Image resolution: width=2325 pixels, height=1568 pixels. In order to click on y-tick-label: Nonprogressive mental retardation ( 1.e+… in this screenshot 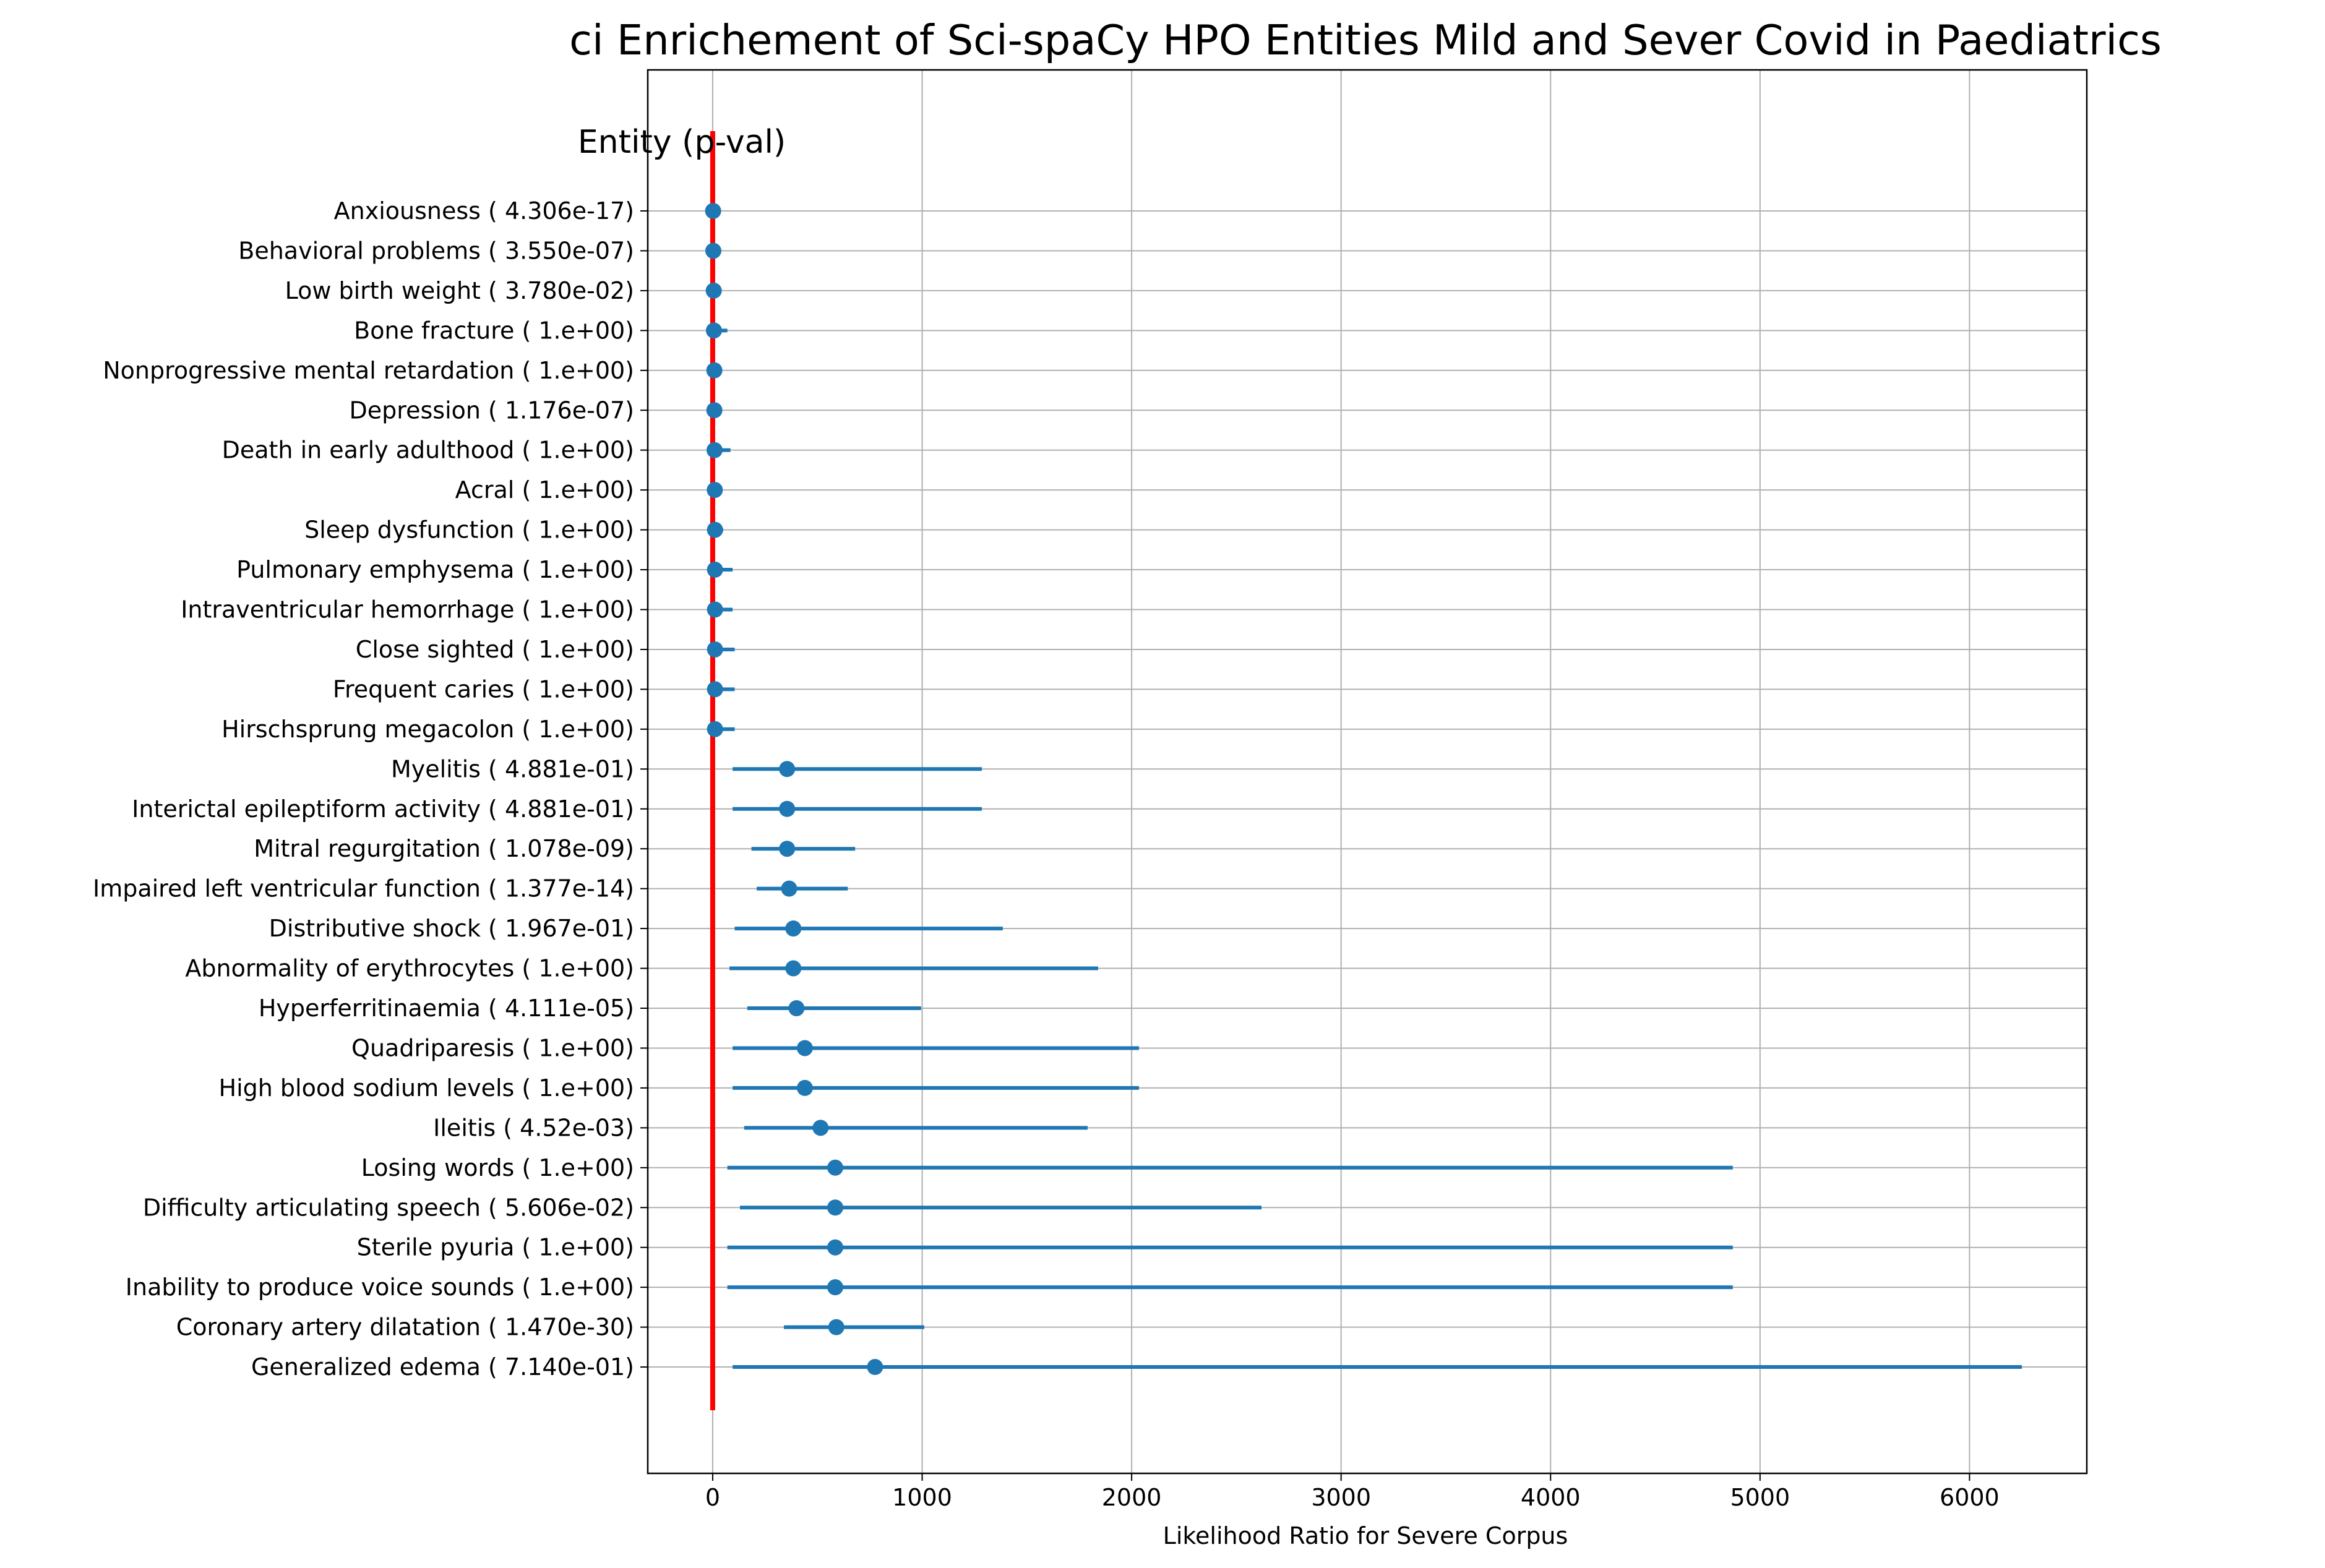, I will do `click(368, 371)`.